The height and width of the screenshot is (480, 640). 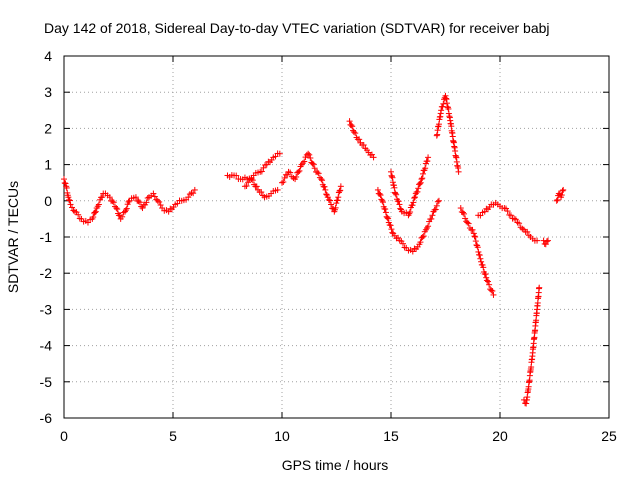 I want to click on x-tick-label: 25, so click(x=609, y=436).